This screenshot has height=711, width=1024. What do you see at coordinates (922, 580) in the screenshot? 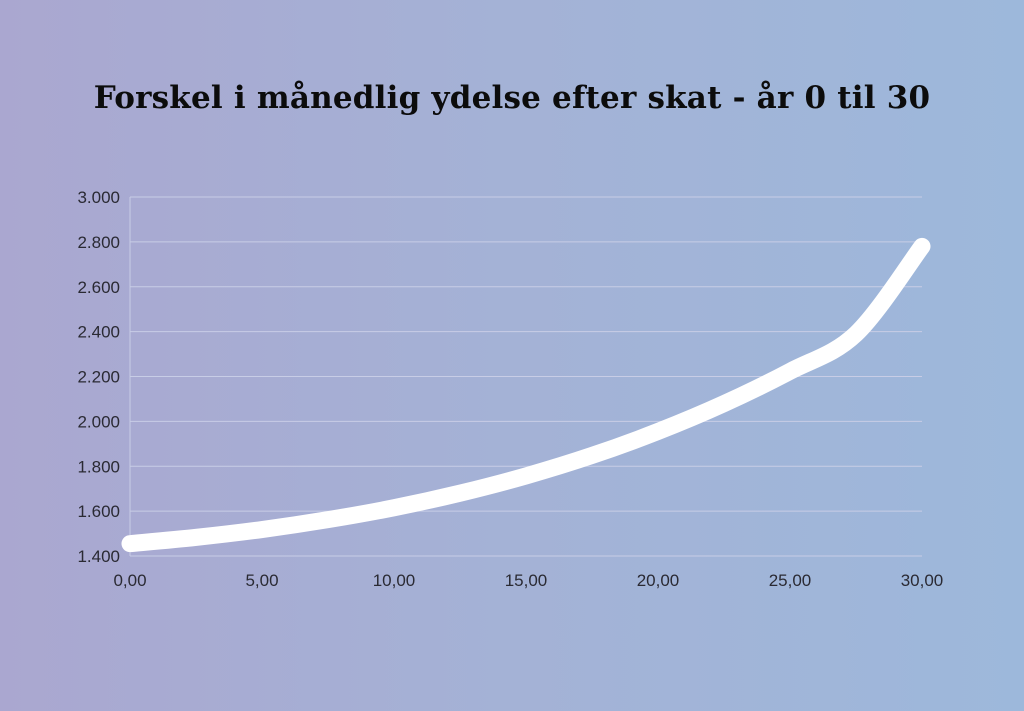
I see `x-tick-label: 30,00` at bounding box center [922, 580].